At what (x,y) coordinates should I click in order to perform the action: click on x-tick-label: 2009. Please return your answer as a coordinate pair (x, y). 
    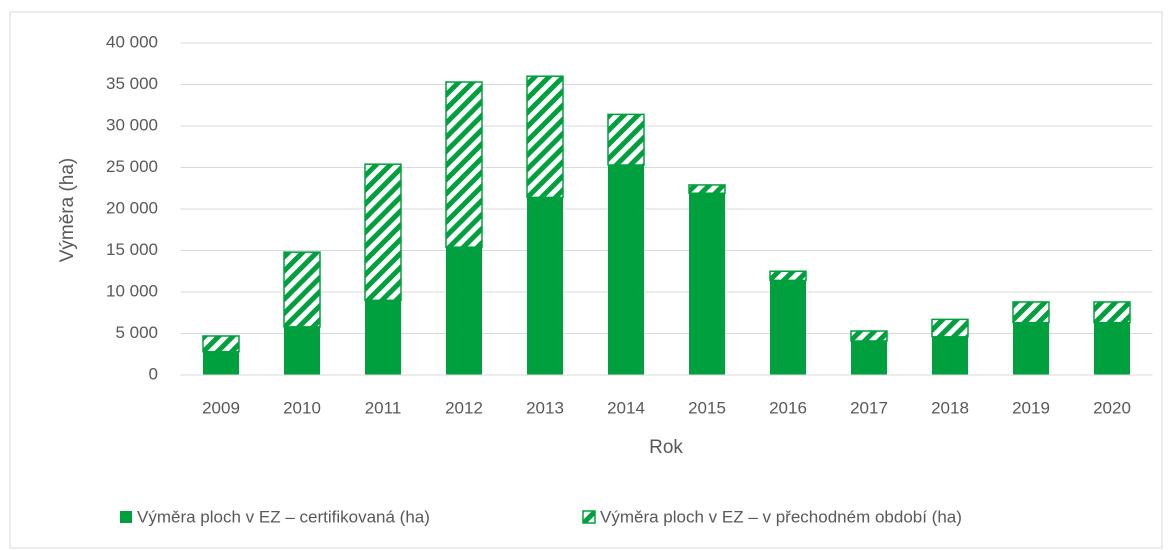
    Looking at the image, I should click on (221, 407).